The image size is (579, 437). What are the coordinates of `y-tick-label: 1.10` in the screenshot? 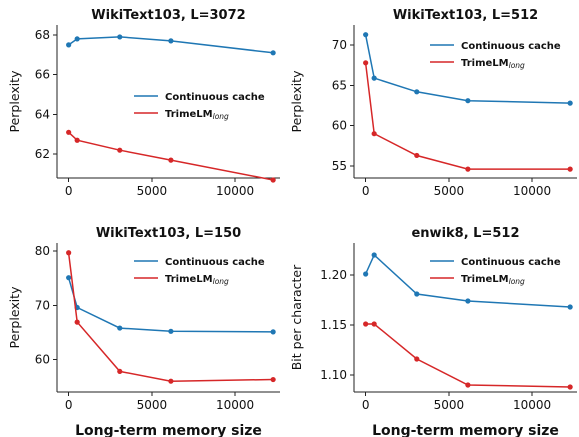 It's located at (333, 375).